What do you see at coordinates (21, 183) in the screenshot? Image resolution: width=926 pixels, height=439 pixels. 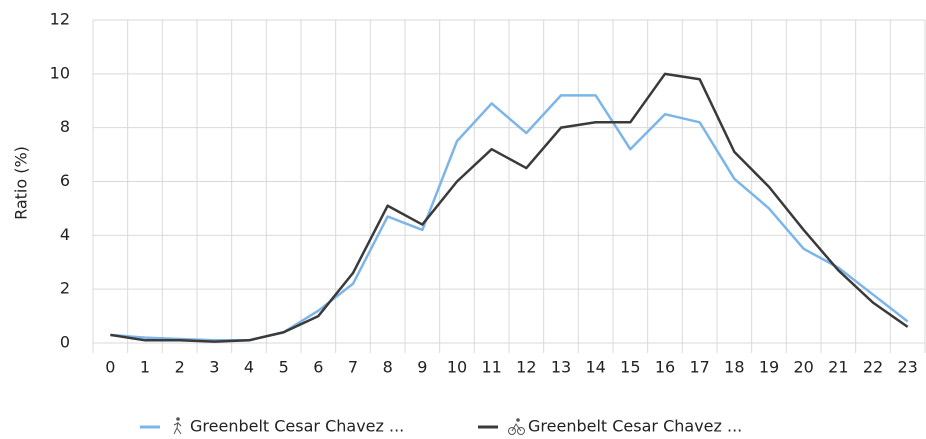 I see `y-axis-label: Ratio (%)` at bounding box center [21, 183].